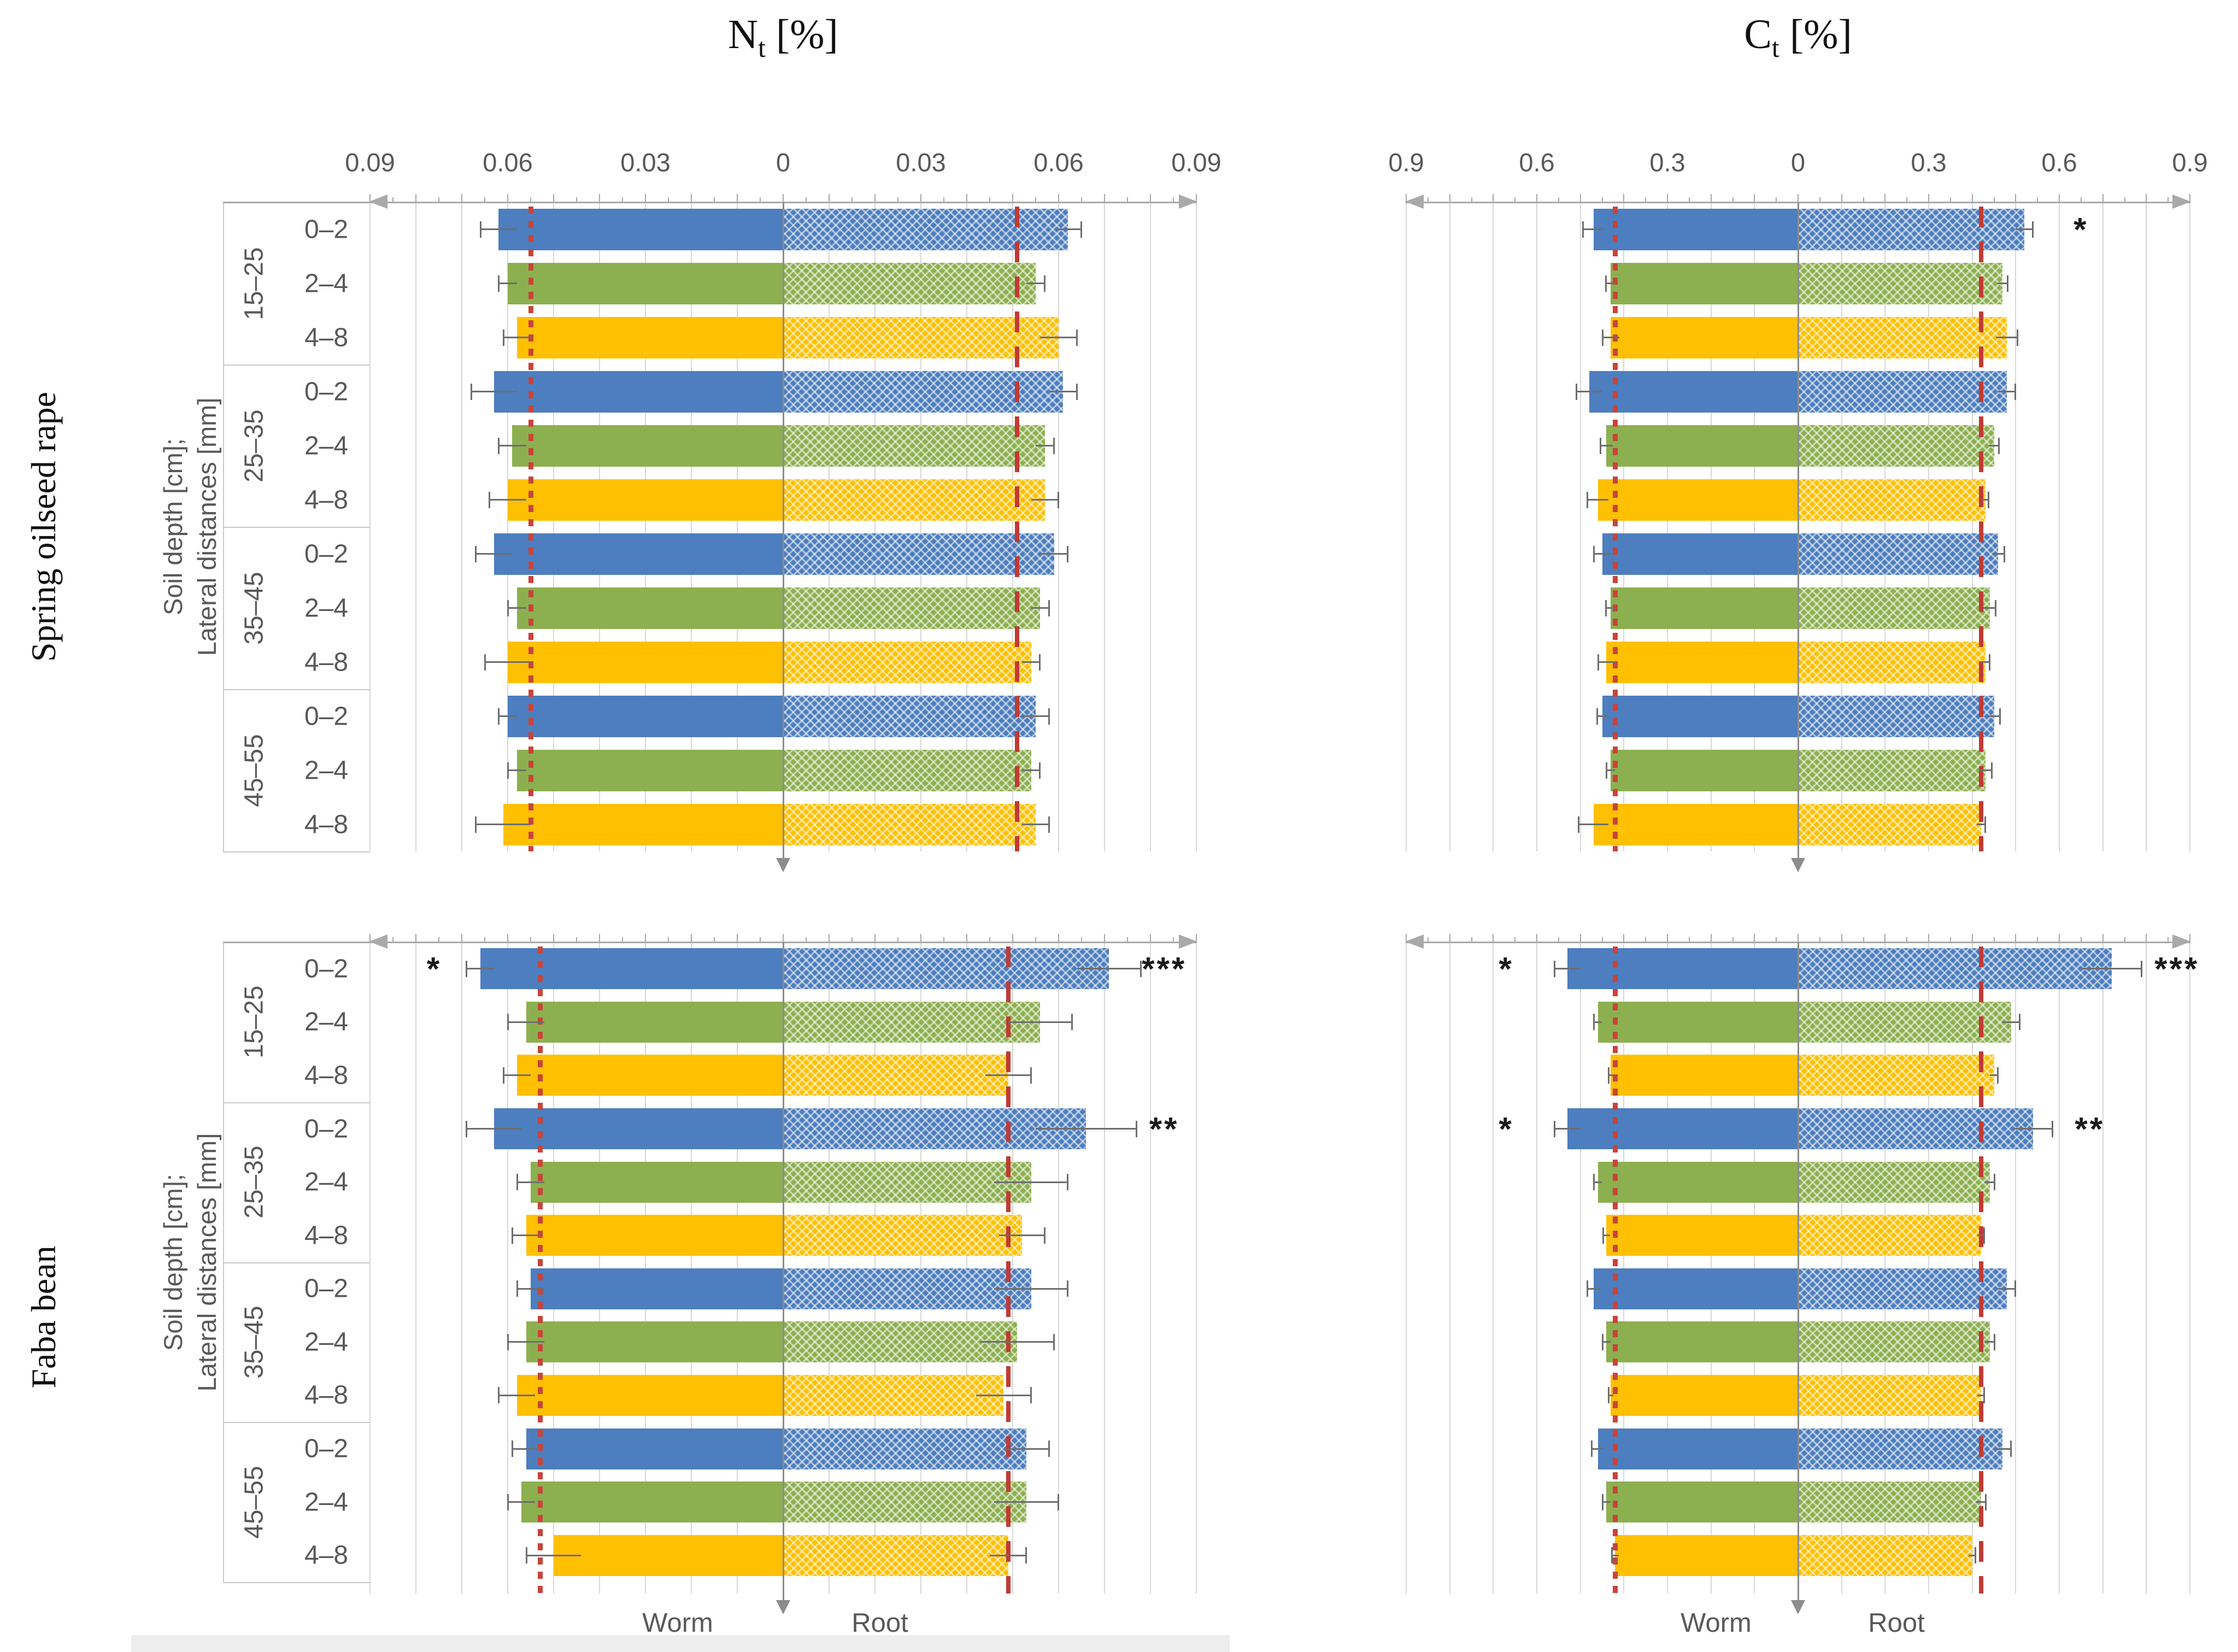 Image resolution: width=2238 pixels, height=1652 pixels. What do you see at coordinates (172, 526) in the screenshot?
I see `y-axis-label-line1: Soil depth [cm];` at bounding box center [172, 526].